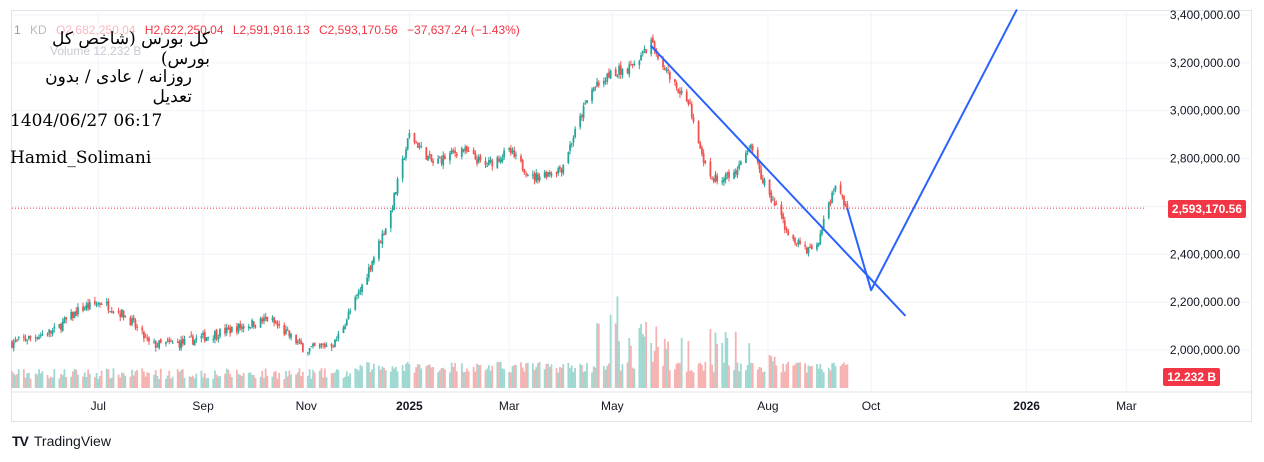  What do you see at coordinates (61, 441) in the screenshot?
I see `tradingview-logo: TV TradingView` at bounding box center [61, 441].